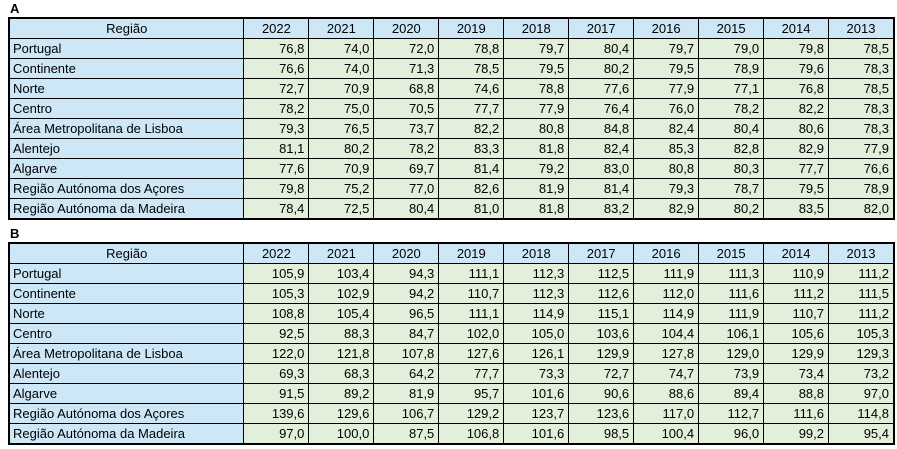  What do you see at coordinates (731, 48) in the screenshot?
I see `value-cell: 79,0` at bounding box center [731, 48].